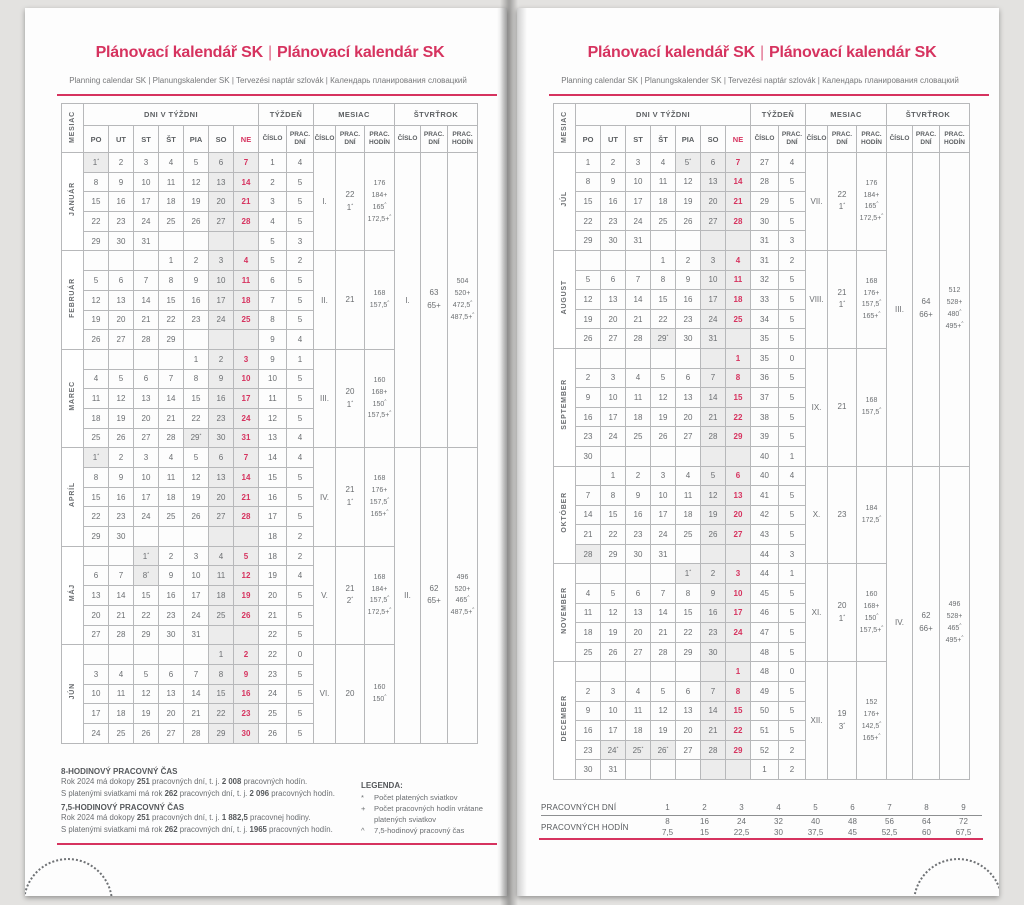  What do you see at coordinates (889, 827) in the screenshot?
I see `hours-value: 56 52,5` at bounding box center [889, 827].